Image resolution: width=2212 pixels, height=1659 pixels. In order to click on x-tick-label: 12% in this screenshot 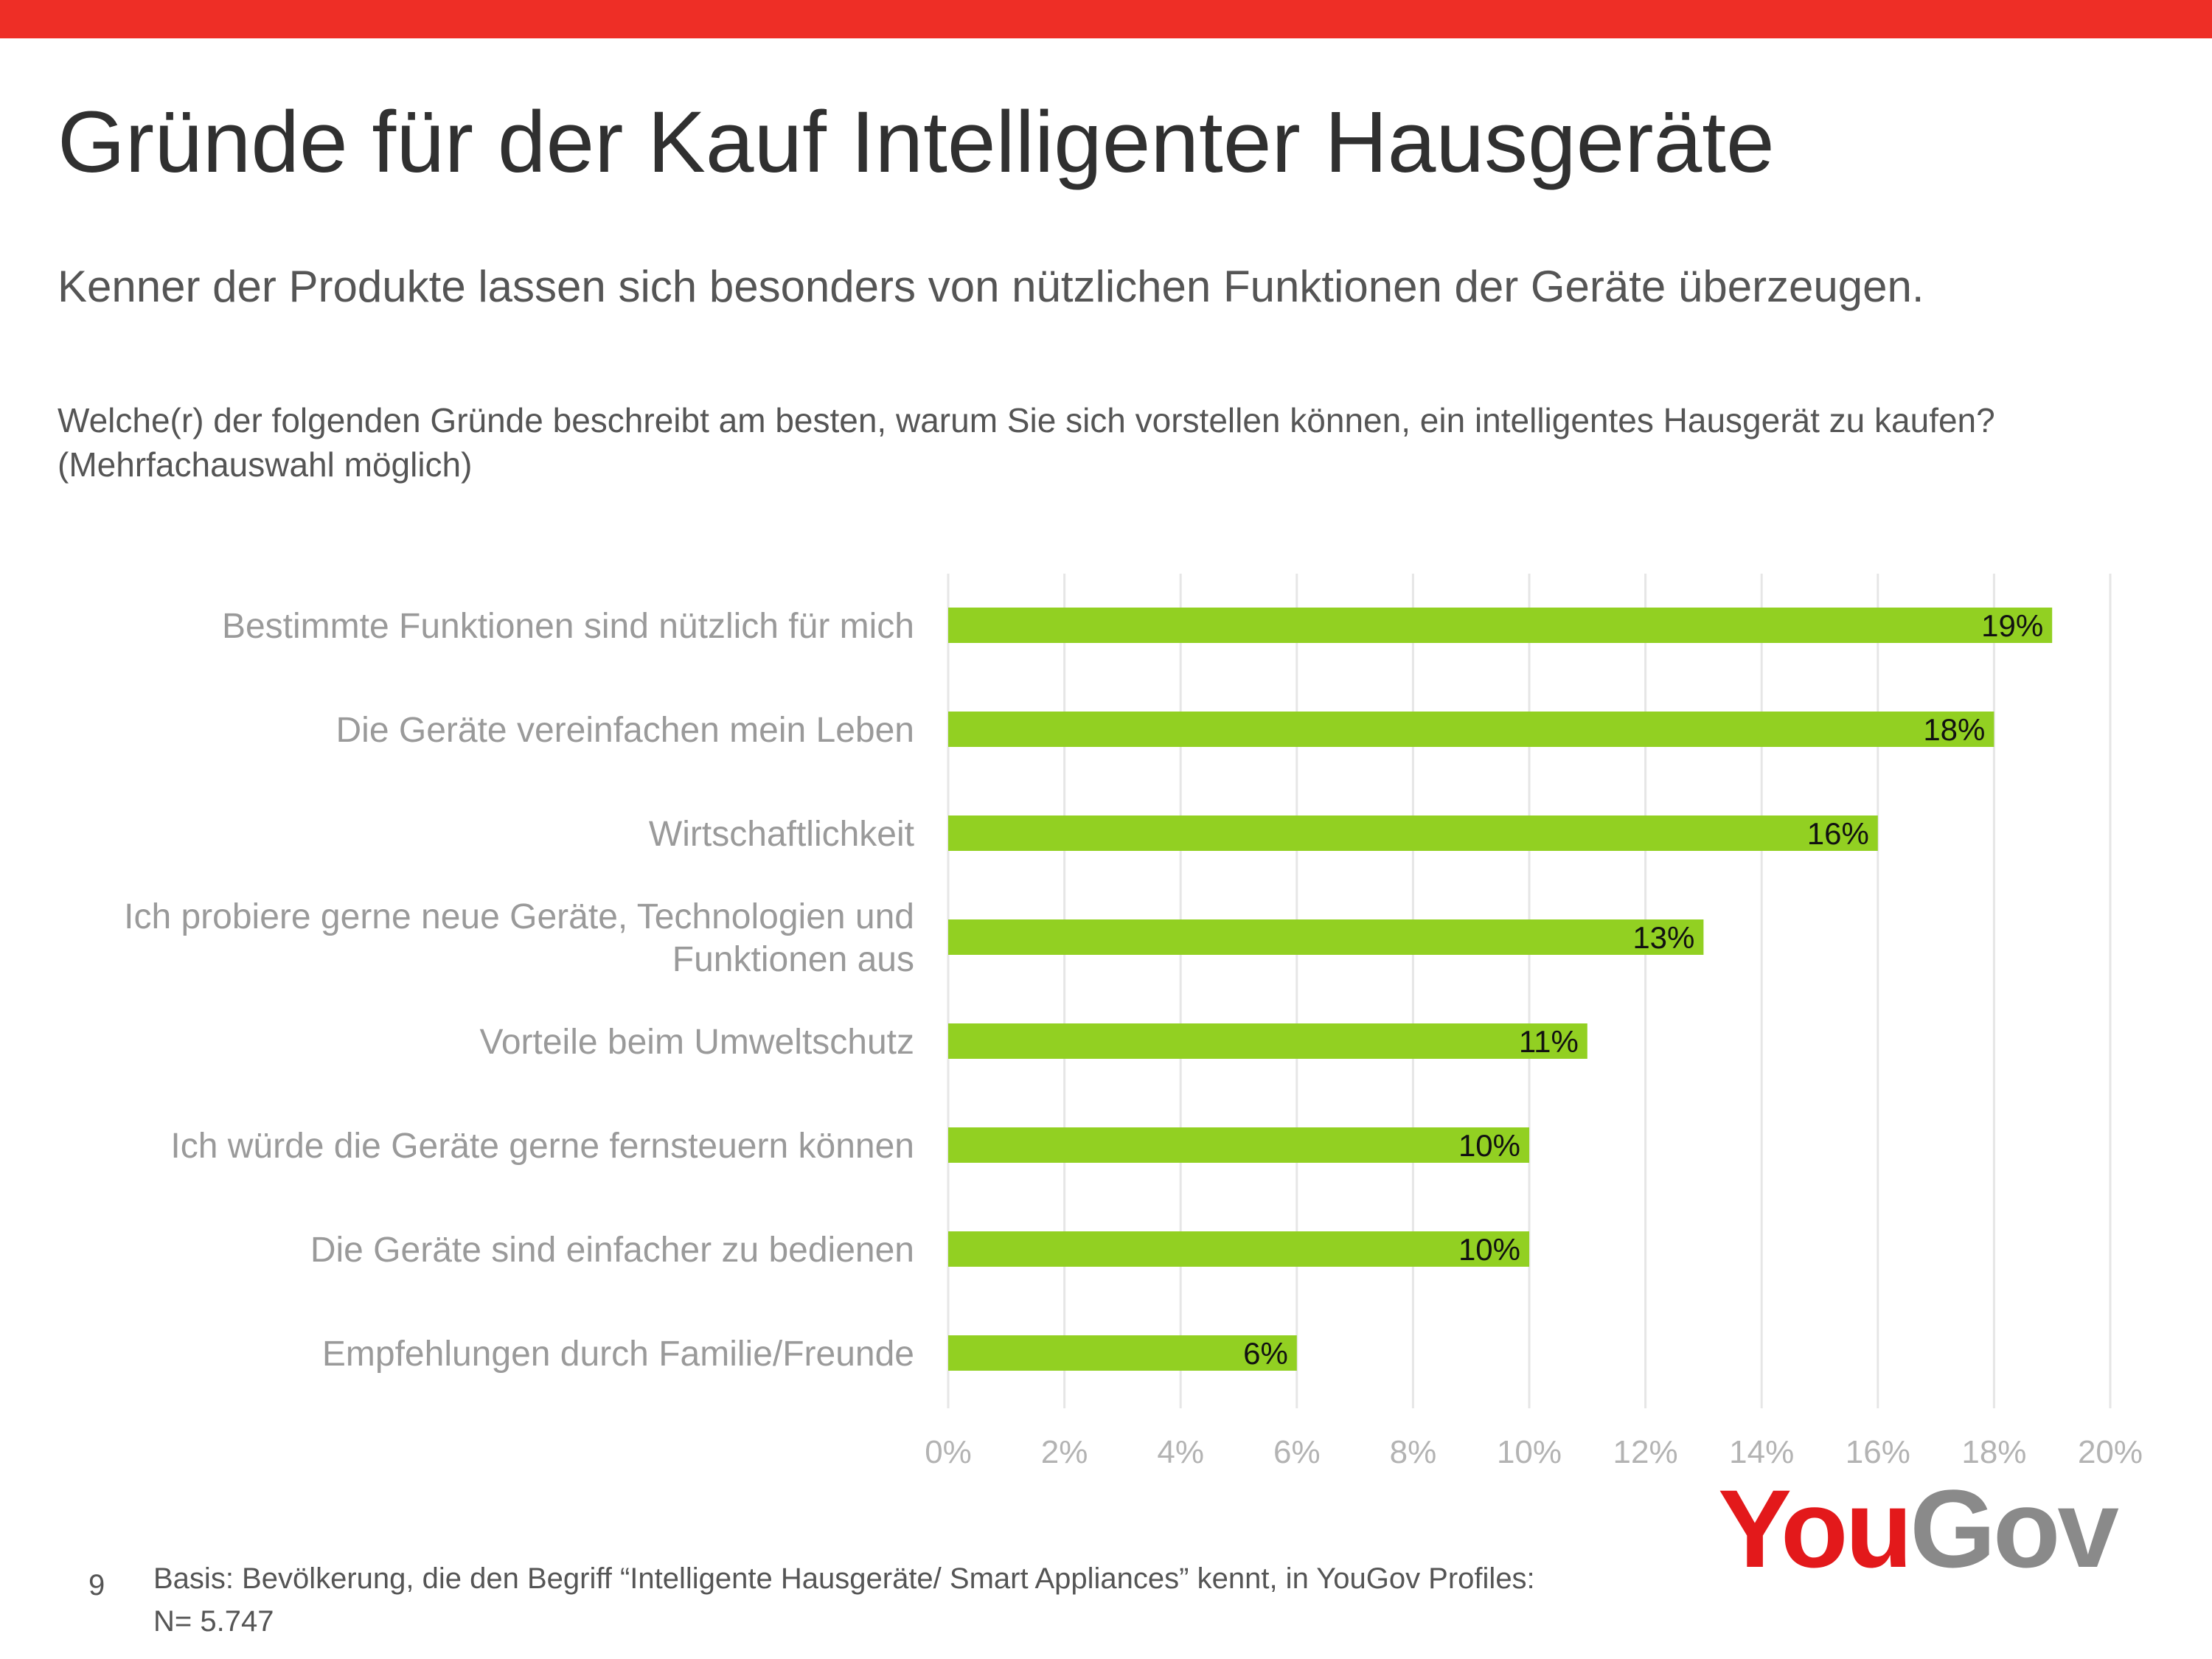, I will do `click(1645, 1452)`.